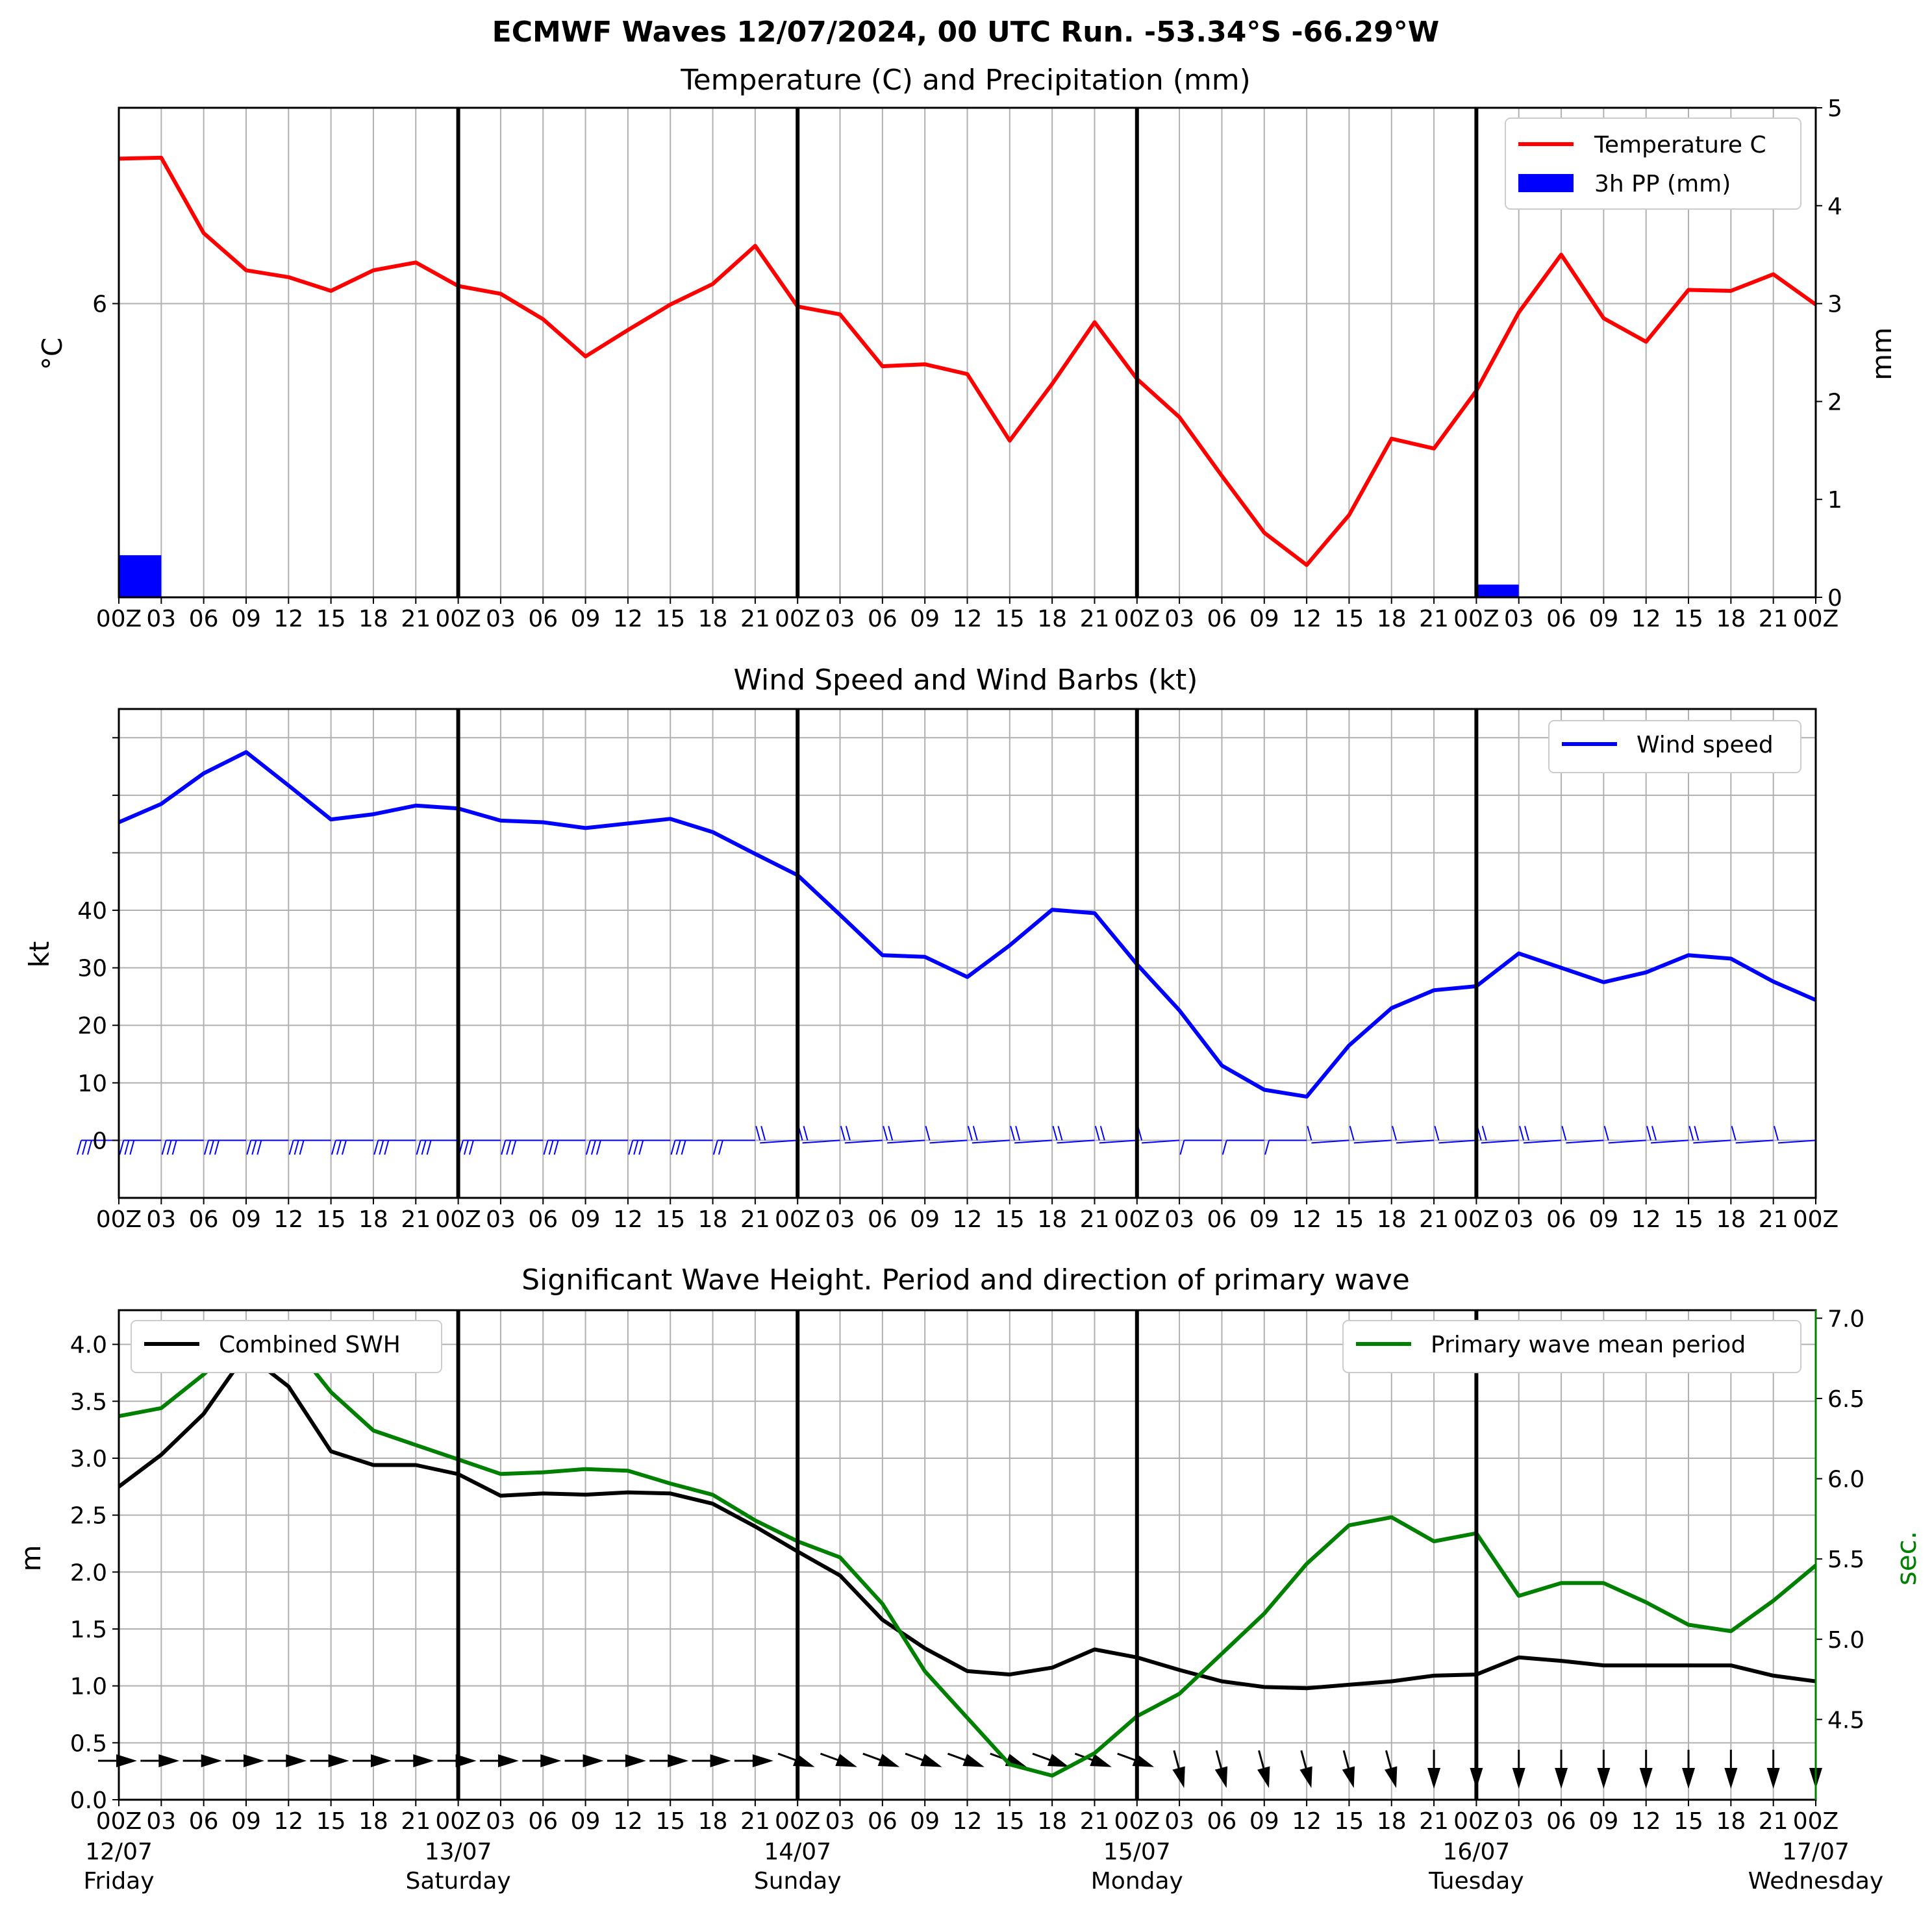  What do you see at coordinates (1845, 1319) in the screenshot?
I see `y-tick-label: 7.0` at bounding box center [1845, 1319].